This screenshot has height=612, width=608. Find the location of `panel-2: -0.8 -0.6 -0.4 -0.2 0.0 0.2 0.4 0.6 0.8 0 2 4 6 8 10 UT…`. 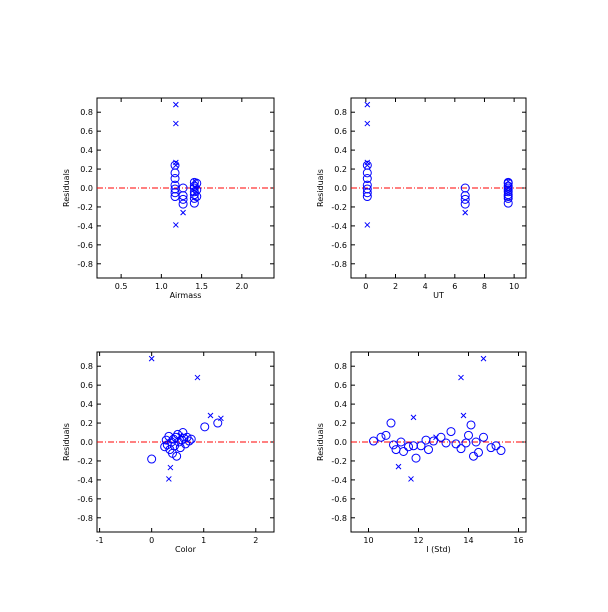

panel-2: -0.8 -0.6 -0.4 -0.2 0.0 0.2 0.4 0.6 0.8 0 2 4 6 8 10 UT… is located at coordinates (421, 198).